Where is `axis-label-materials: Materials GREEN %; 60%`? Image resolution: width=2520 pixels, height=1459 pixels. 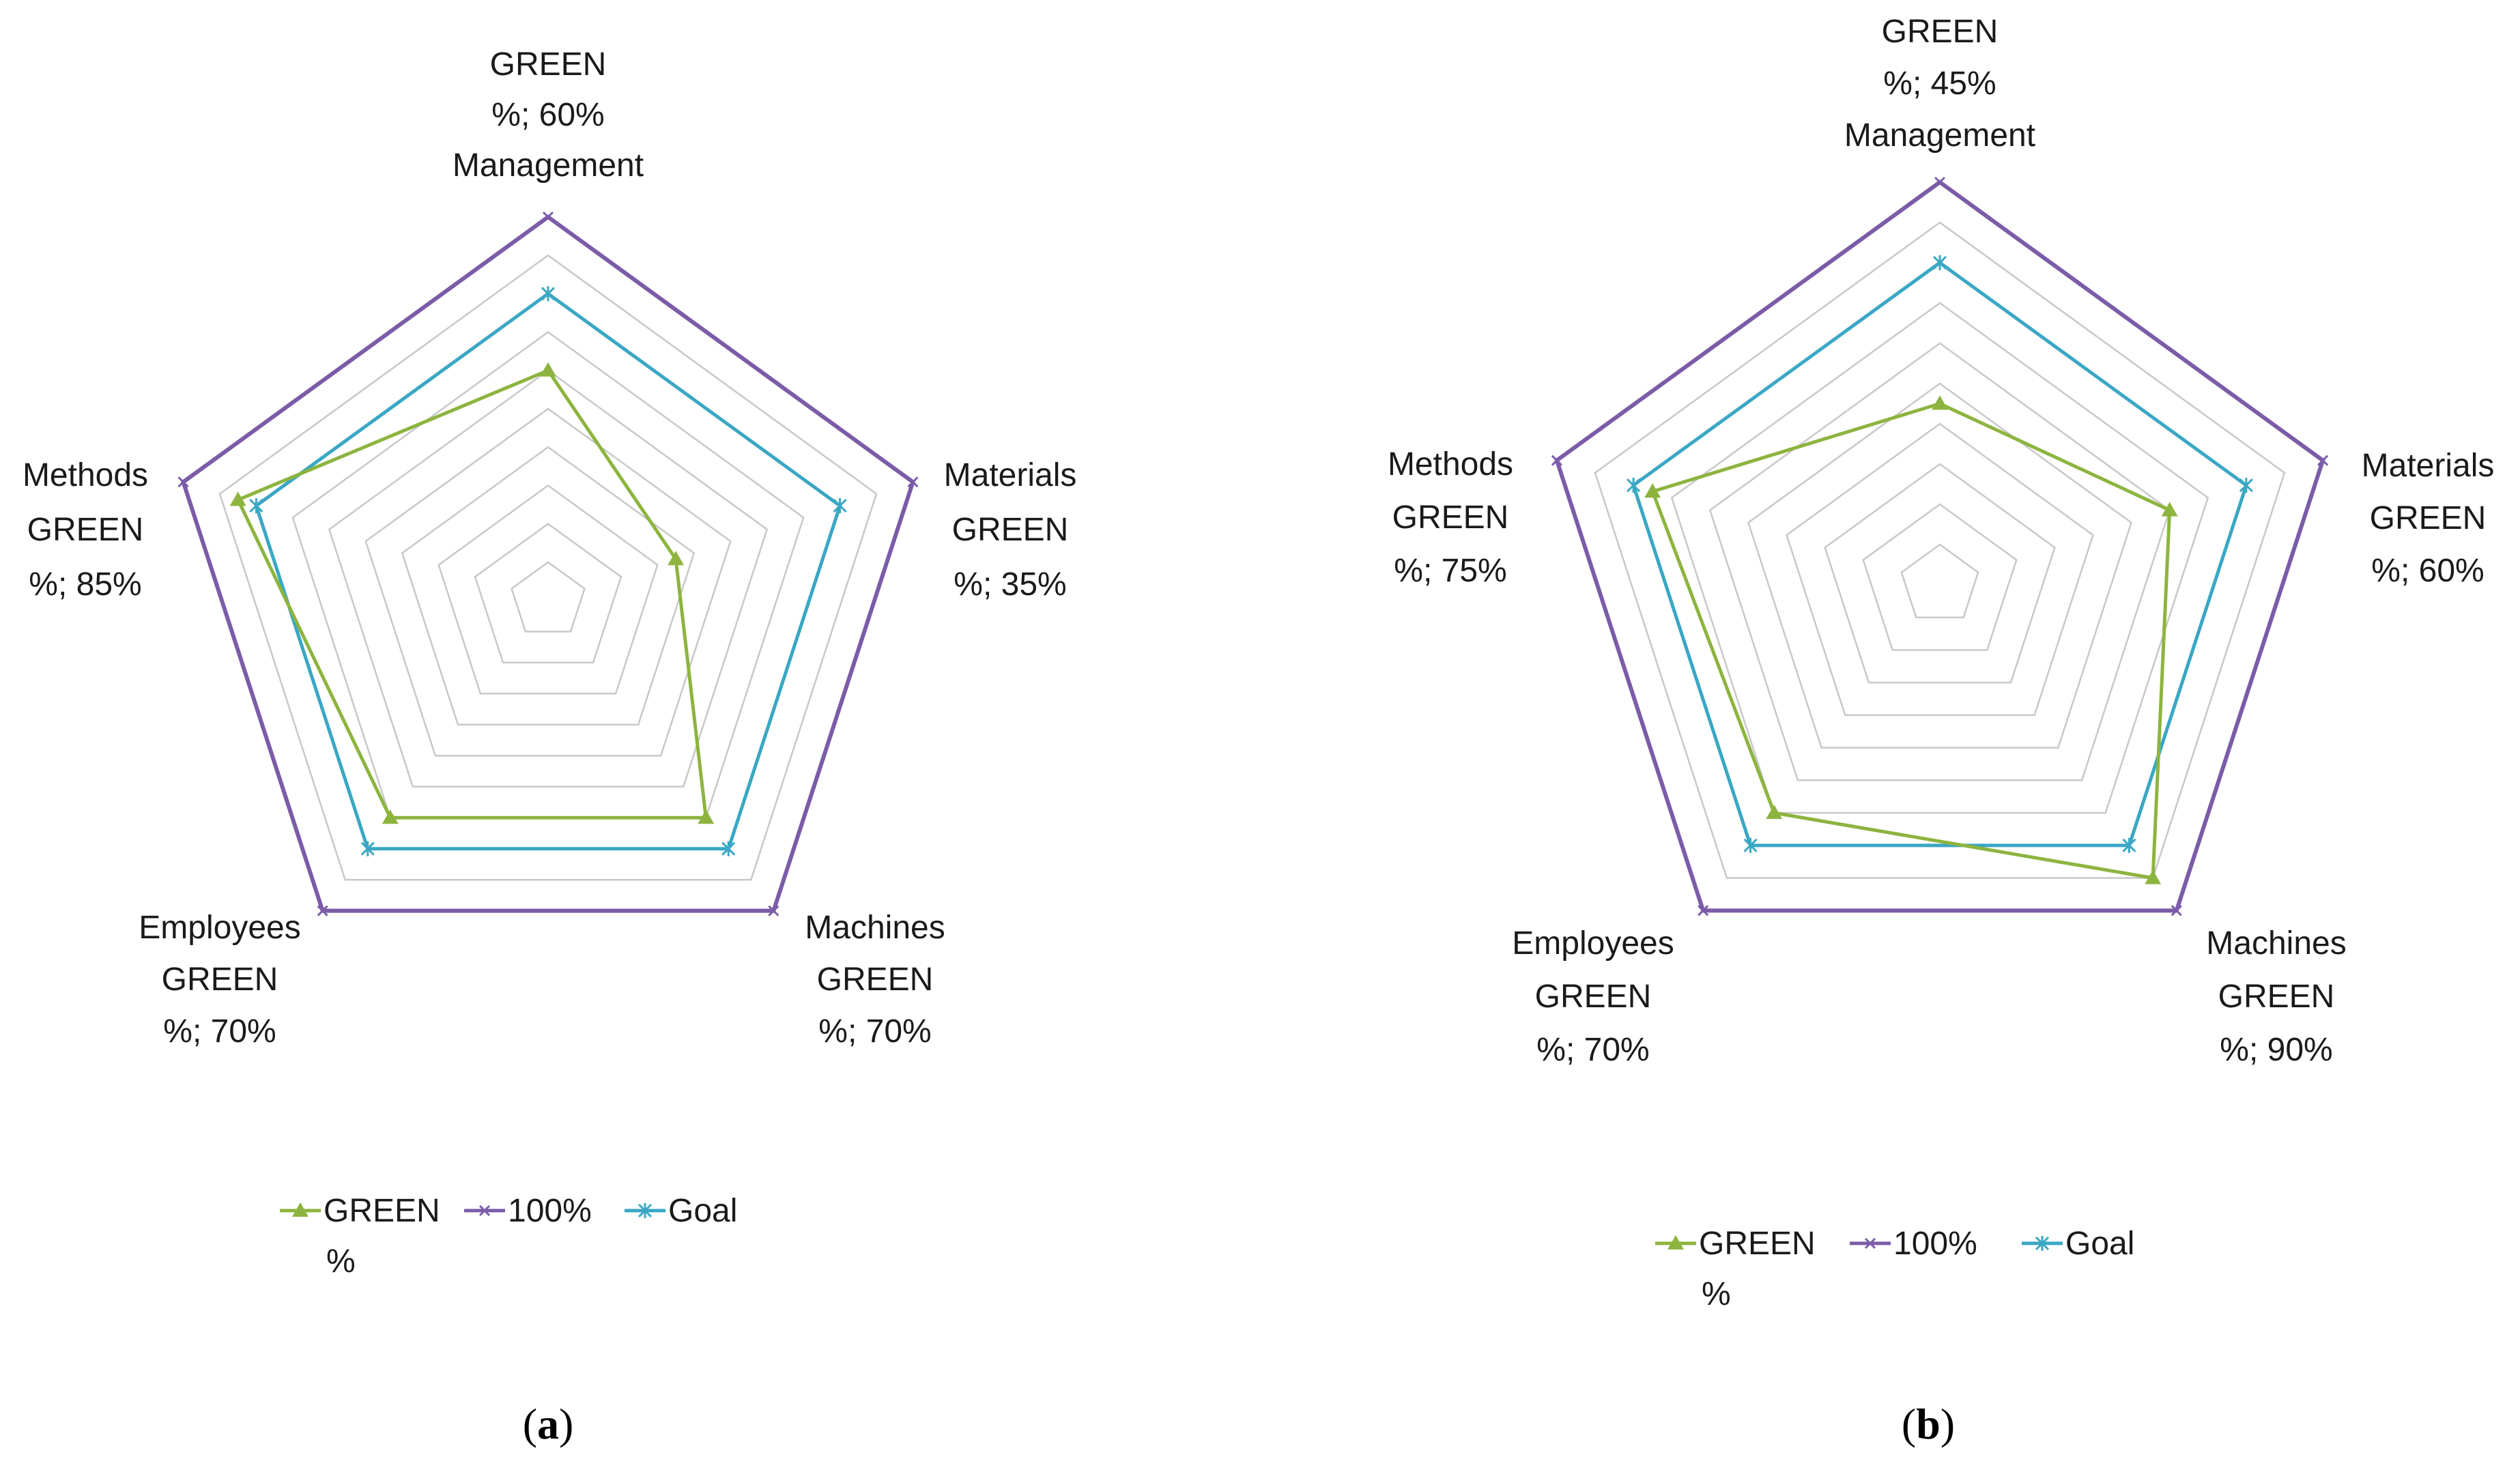
axis-label-materials: Materials GREEN %; 60% is located at coordinates (2428, 518).